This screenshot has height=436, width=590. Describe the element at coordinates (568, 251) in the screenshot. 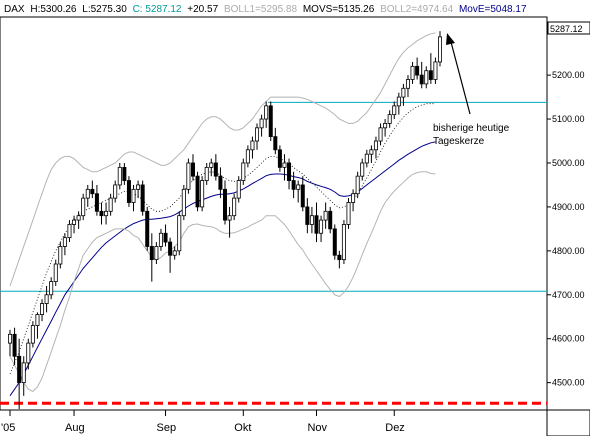

I see `y-tick-label-4: 4800.00` at that location.